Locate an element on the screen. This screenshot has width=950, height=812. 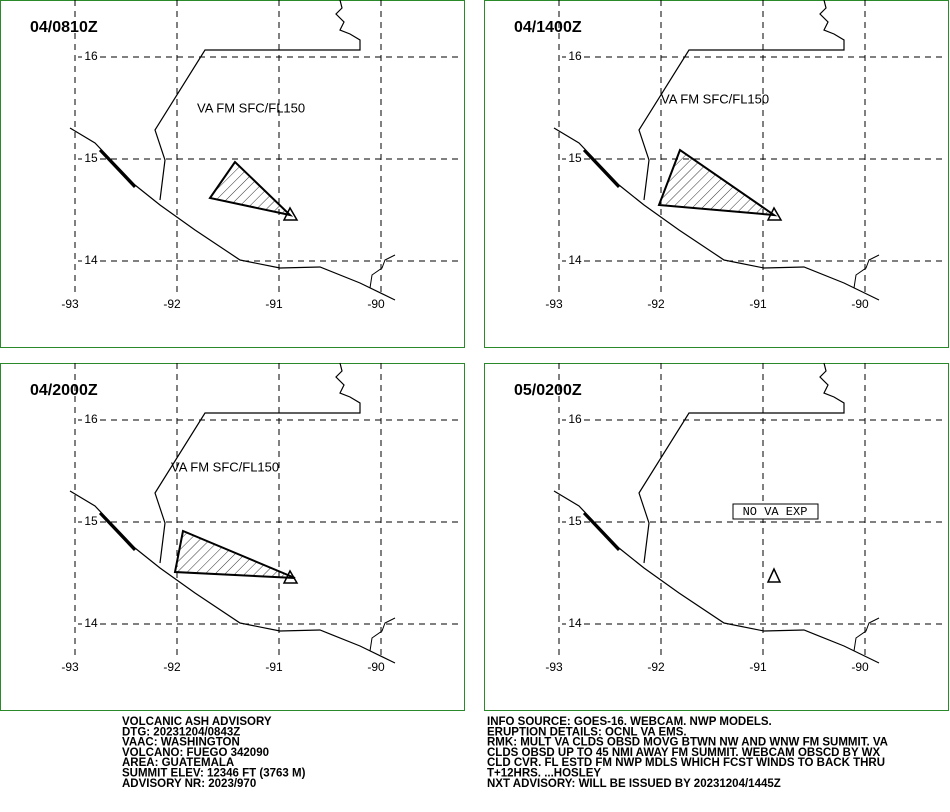
panel-time: 04/1400Z is located at coordinates (548, 27).